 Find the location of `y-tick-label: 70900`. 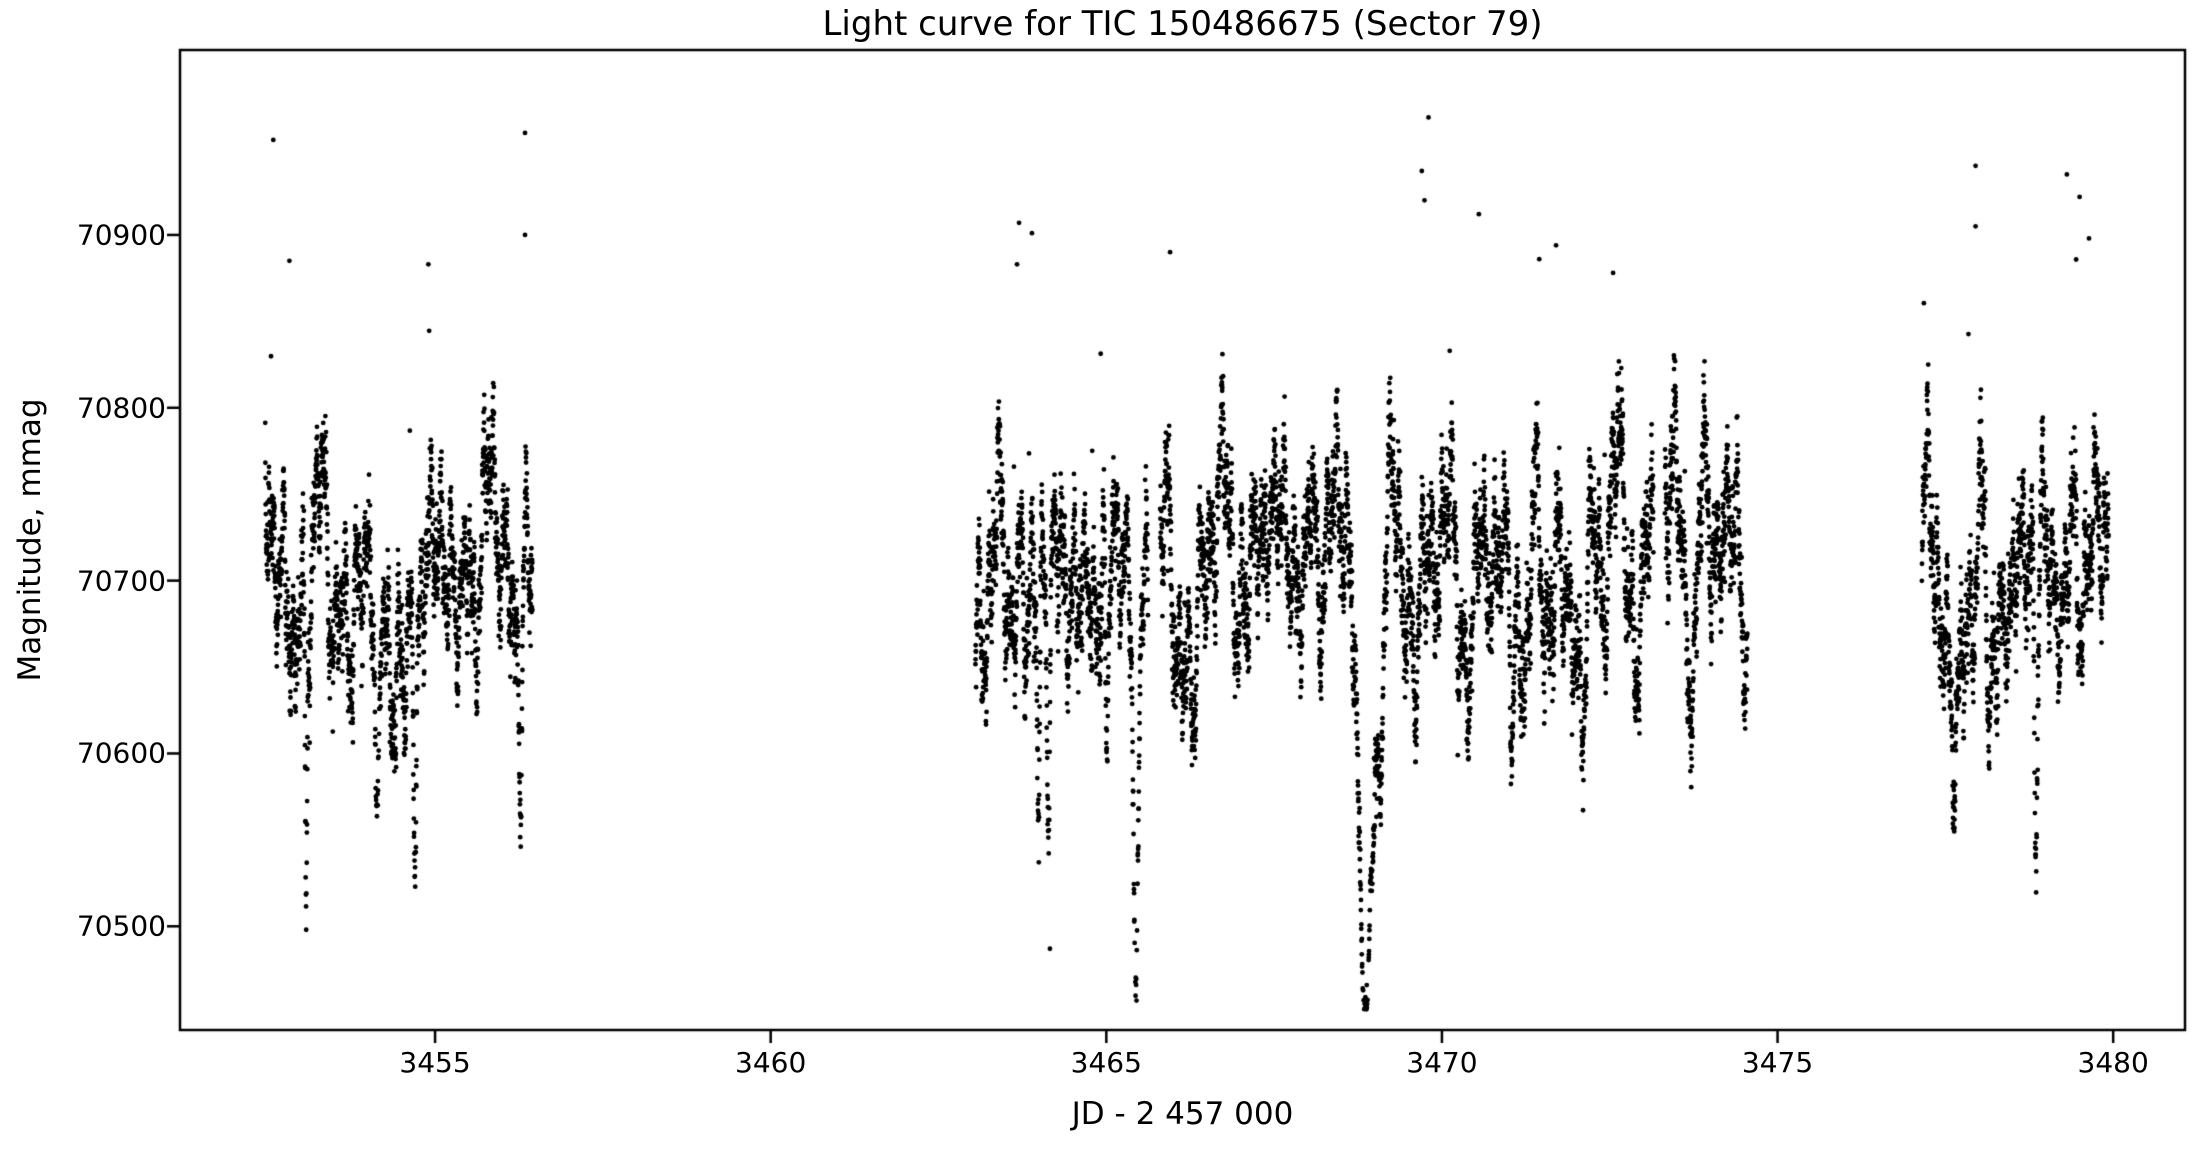

y-tick-label: 70900 is located at coordinates (121, 235).